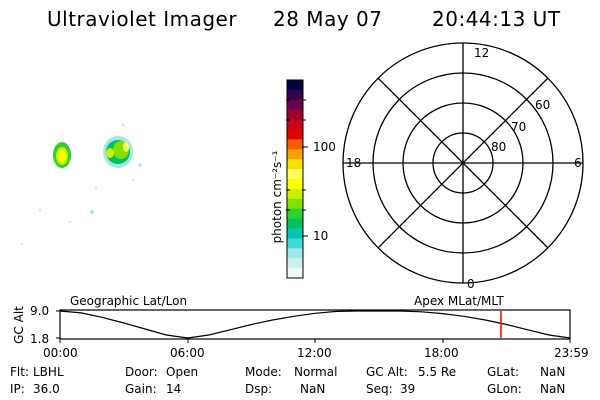 The image size is (600, 400). Describe the element at coordinates (19, 325) in the screenshot. I see `timeline-ylabel: GC Alt` at that location.